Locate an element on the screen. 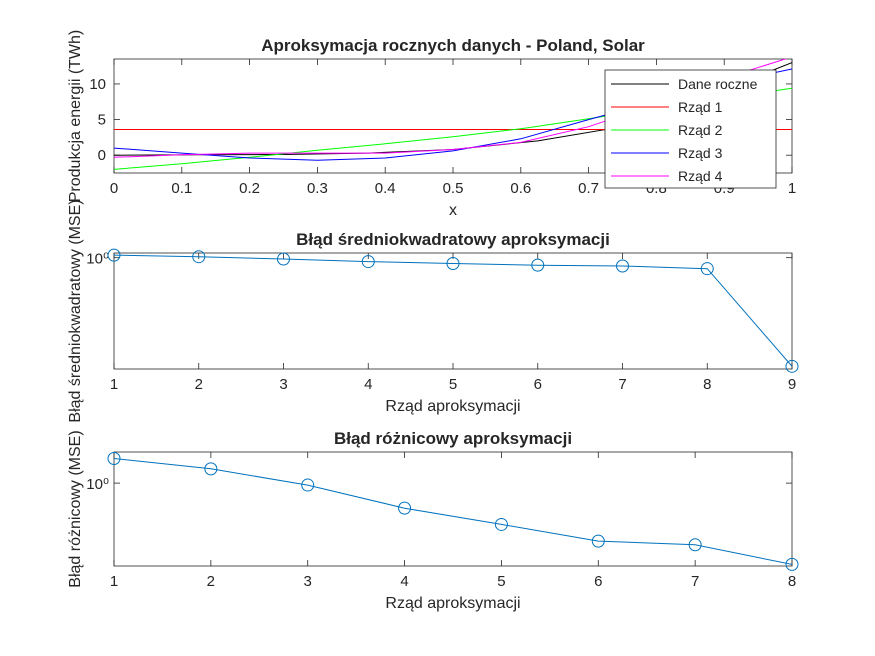 The image size is (875, 656). y-tick-label: 0 is located at coordinates (102, 155).